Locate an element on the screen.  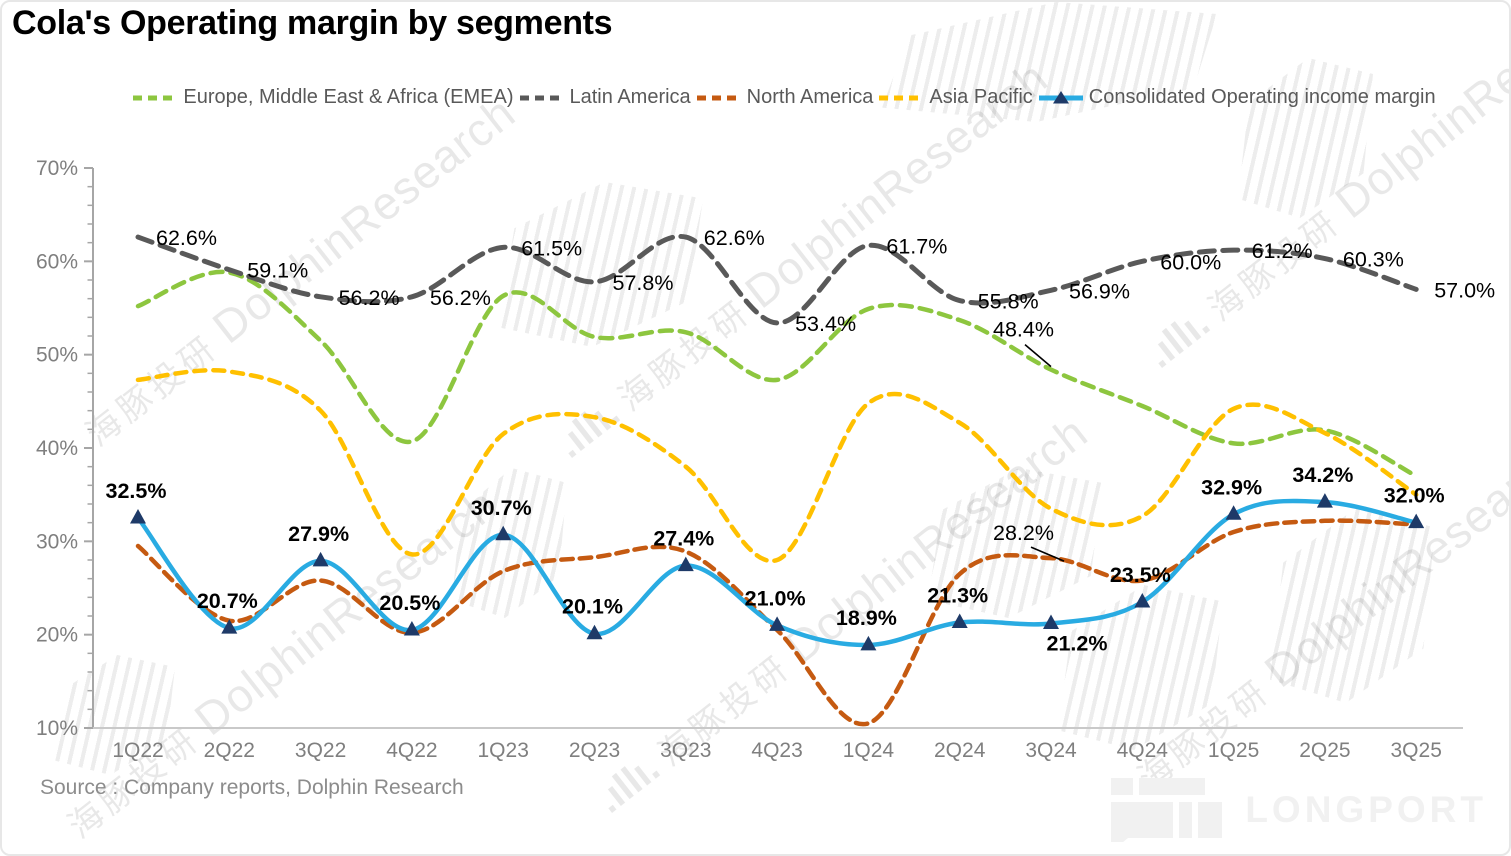
x-tick-label: 1Q23 is located at coordinates (503, 750).